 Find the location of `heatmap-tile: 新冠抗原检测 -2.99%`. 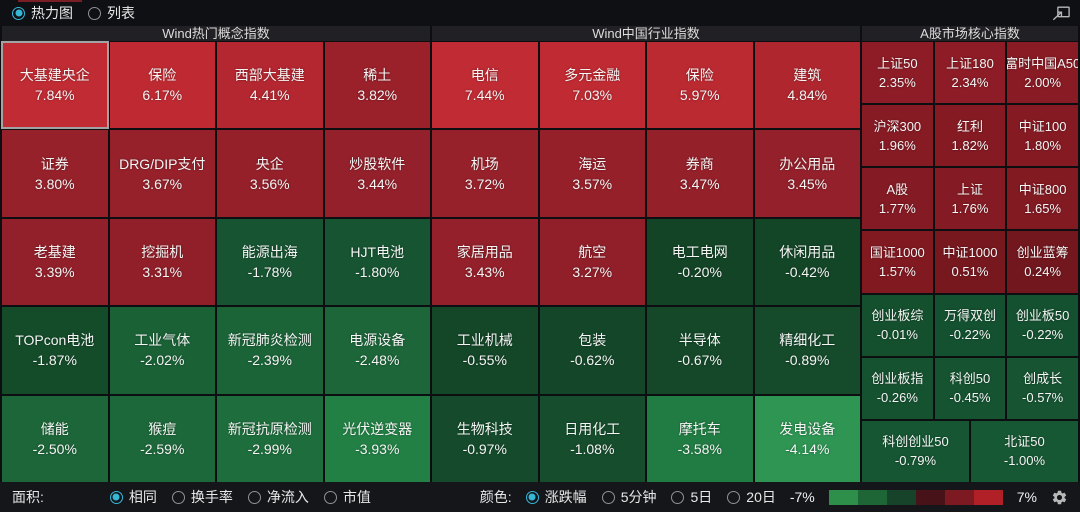

heatmap-tile: 新冠抗原检测 -2.99% is located at coordinates (270, 438).